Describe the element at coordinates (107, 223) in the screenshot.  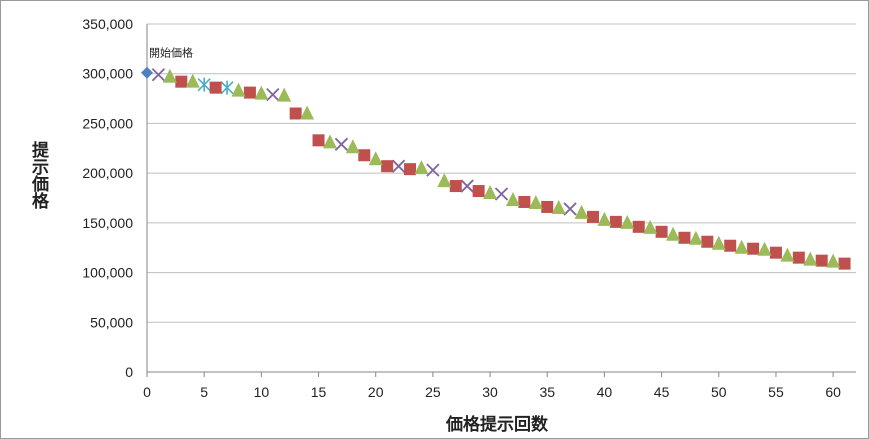
I see `y-tick-label: 150,000` at that location.